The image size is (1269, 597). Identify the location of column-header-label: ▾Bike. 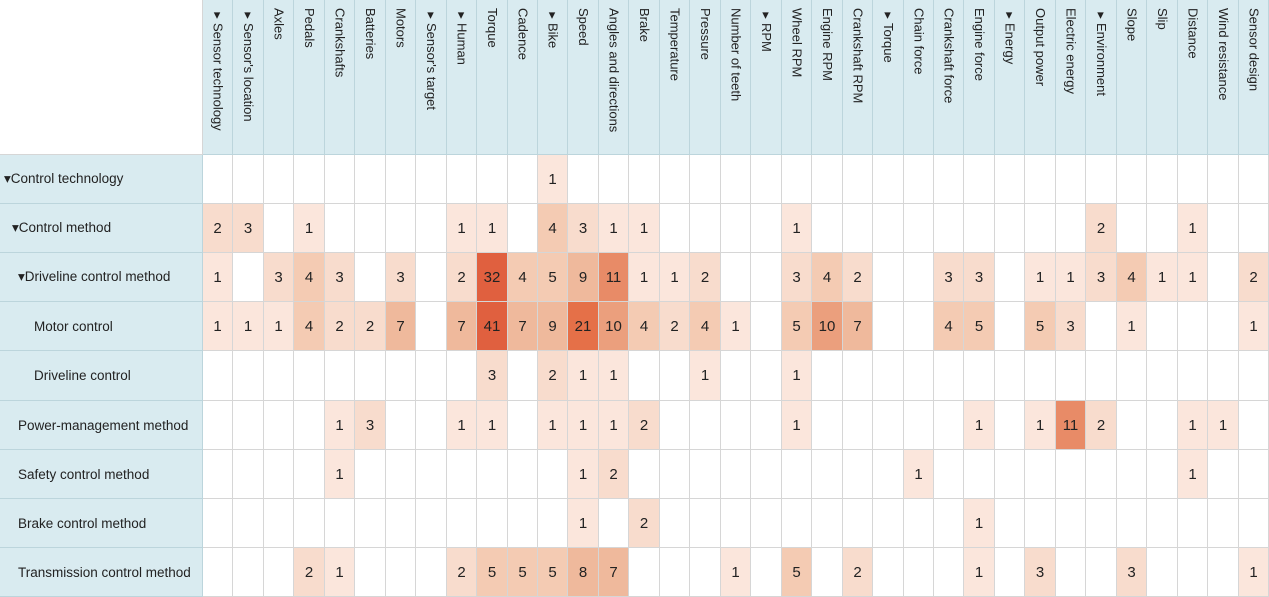
(553, 28).